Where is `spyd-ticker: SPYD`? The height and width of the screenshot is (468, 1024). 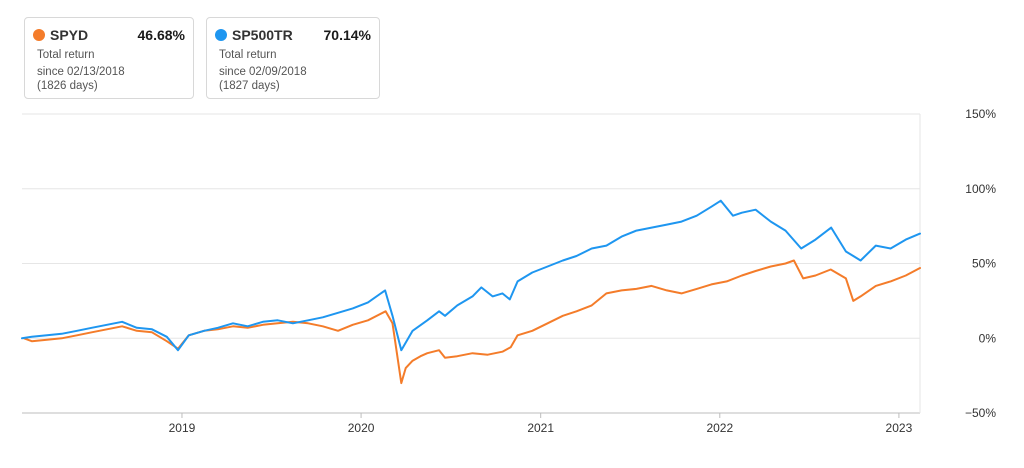 spyd-ticker: SPYD is located at coordinates (69, 35).